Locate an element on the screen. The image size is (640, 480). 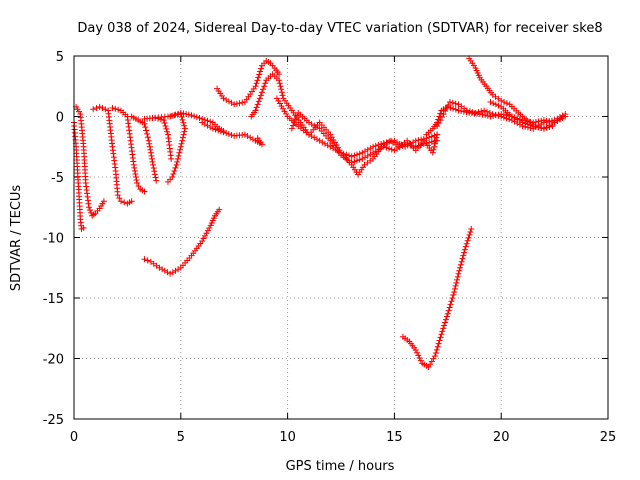
x-tick-label: 25 is located at coordinates (608, 437).